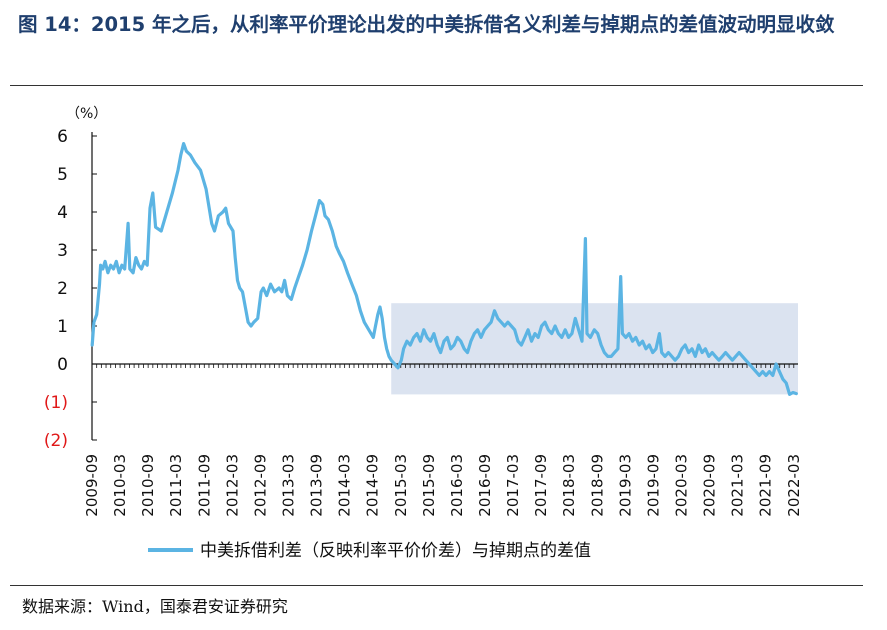  Describe the element at coordinates (597, 485) in the screenshot. I see `x-tick-label: 2018-09` at that location.